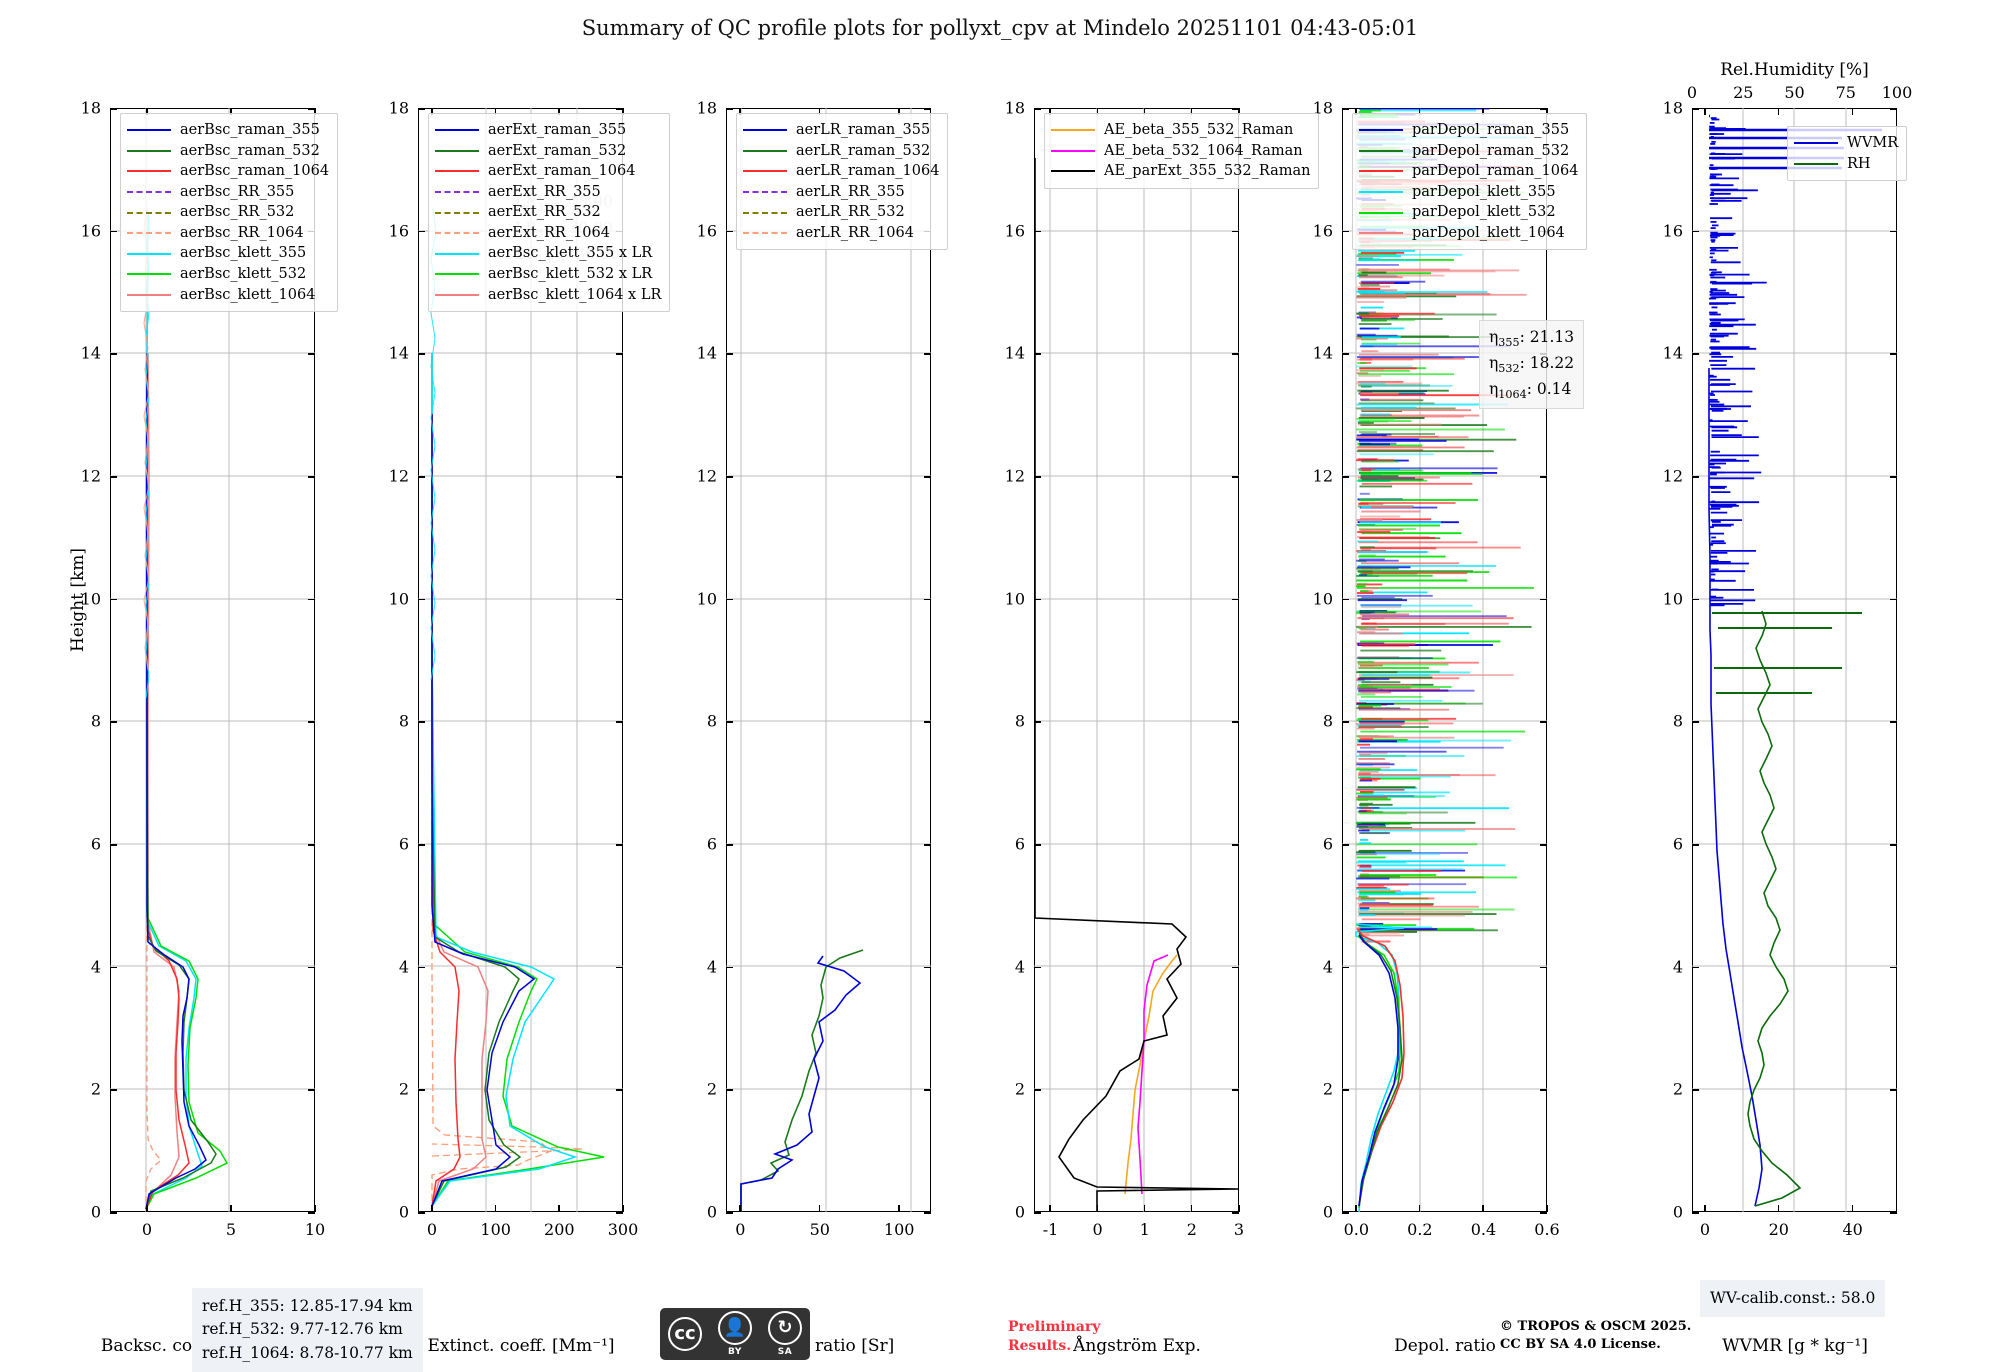 The image size is (2000, 1372). I want to click on legend-item-aerLR_RR_532: aerLR_RR_532, so click(841, 212).